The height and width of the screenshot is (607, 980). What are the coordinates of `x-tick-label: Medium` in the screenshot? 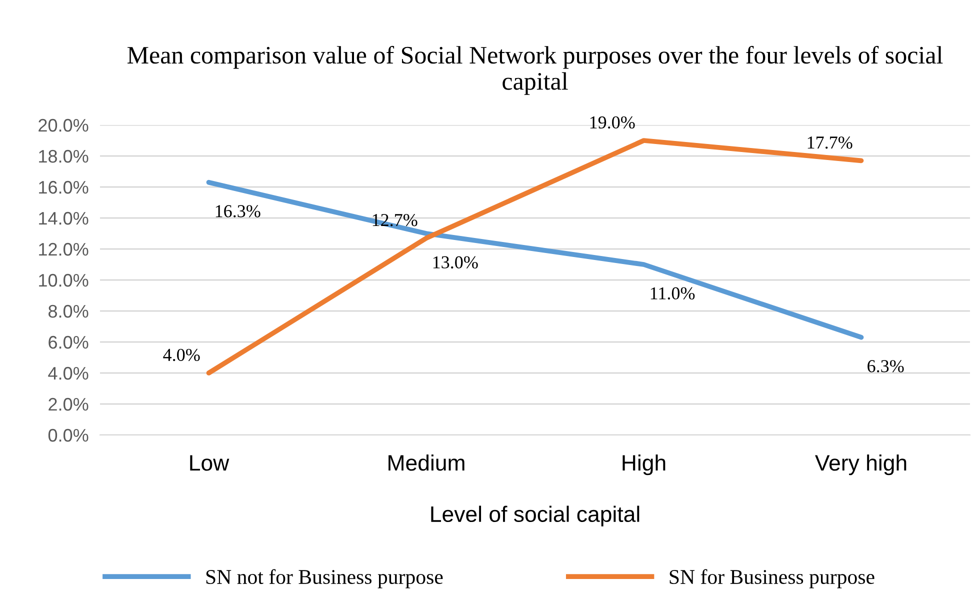 It's located at (426, 462).